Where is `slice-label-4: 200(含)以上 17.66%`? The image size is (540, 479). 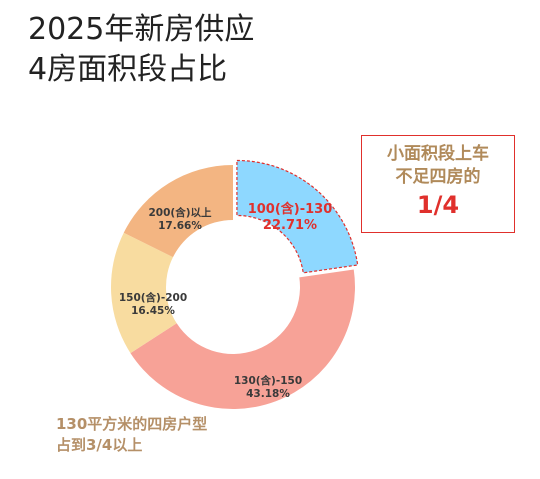 slice-label-4: 200(含)以上 17.66% is located at coordinates (180, 219).